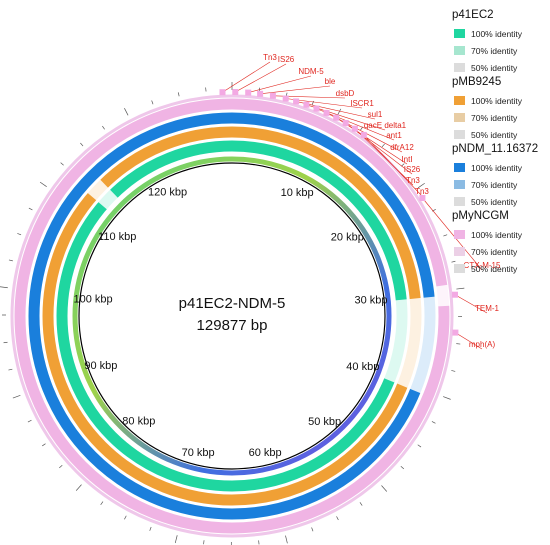 Image resolution: width=550 pixels, height=545 pixels. What do you see at coordinates (480, 216) in the screenshot?
I see `legend-title: pMyNCGM` at bounding box center [480, 216].